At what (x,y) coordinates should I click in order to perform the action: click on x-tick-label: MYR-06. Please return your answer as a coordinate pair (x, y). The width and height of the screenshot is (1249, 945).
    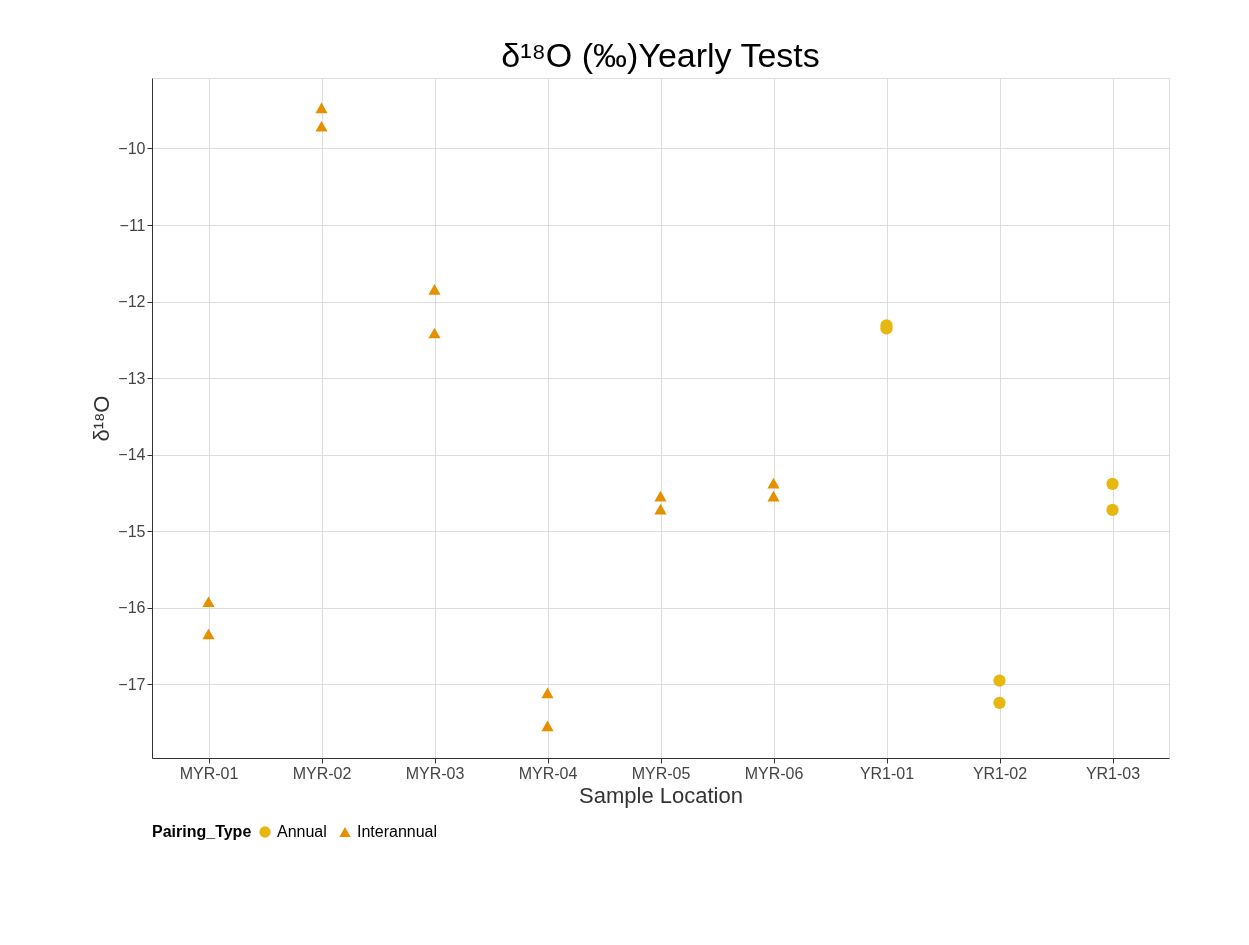
    Looking at the image, I should click on (774, 773).